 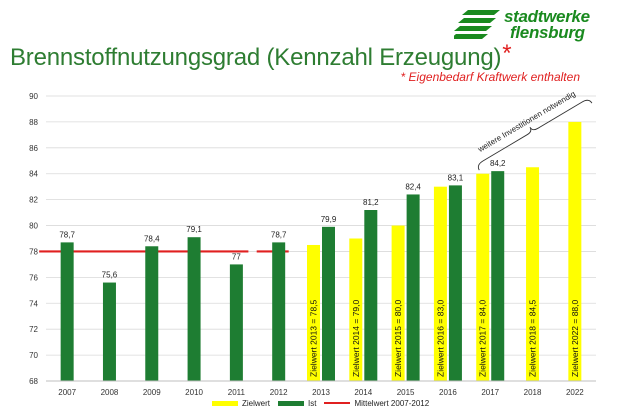 What do you see at coordinates (33, 96) in the screenshot?
I see `y-tick-label-90: 90` at bounding box center [33, 96].